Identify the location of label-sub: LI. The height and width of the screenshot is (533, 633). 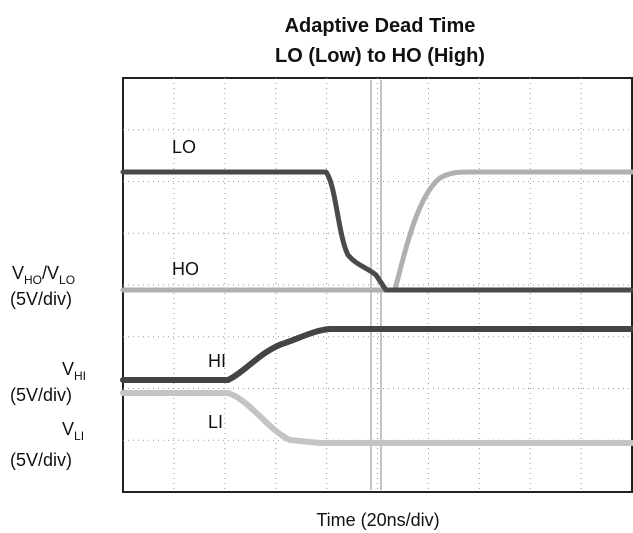
(79, 436).